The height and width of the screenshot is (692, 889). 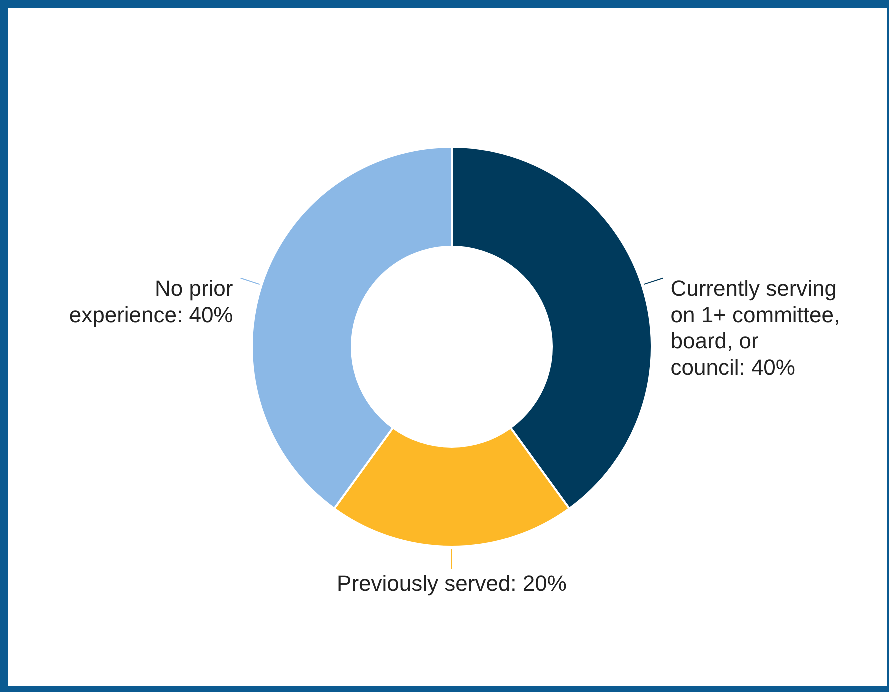 What do you see at coordinates (151, 302) in the screenshot?
I see `slice-label: No prior experience: 40%` at bounding box center [151, 302].